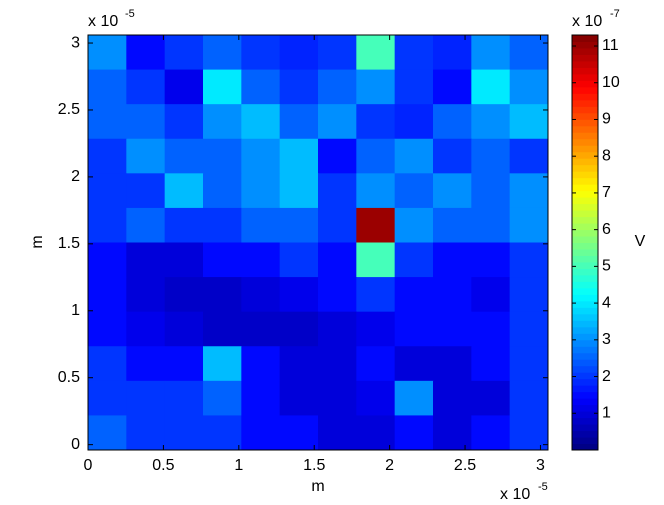  I want to click on colorbar-label: V, so click(640, 241).